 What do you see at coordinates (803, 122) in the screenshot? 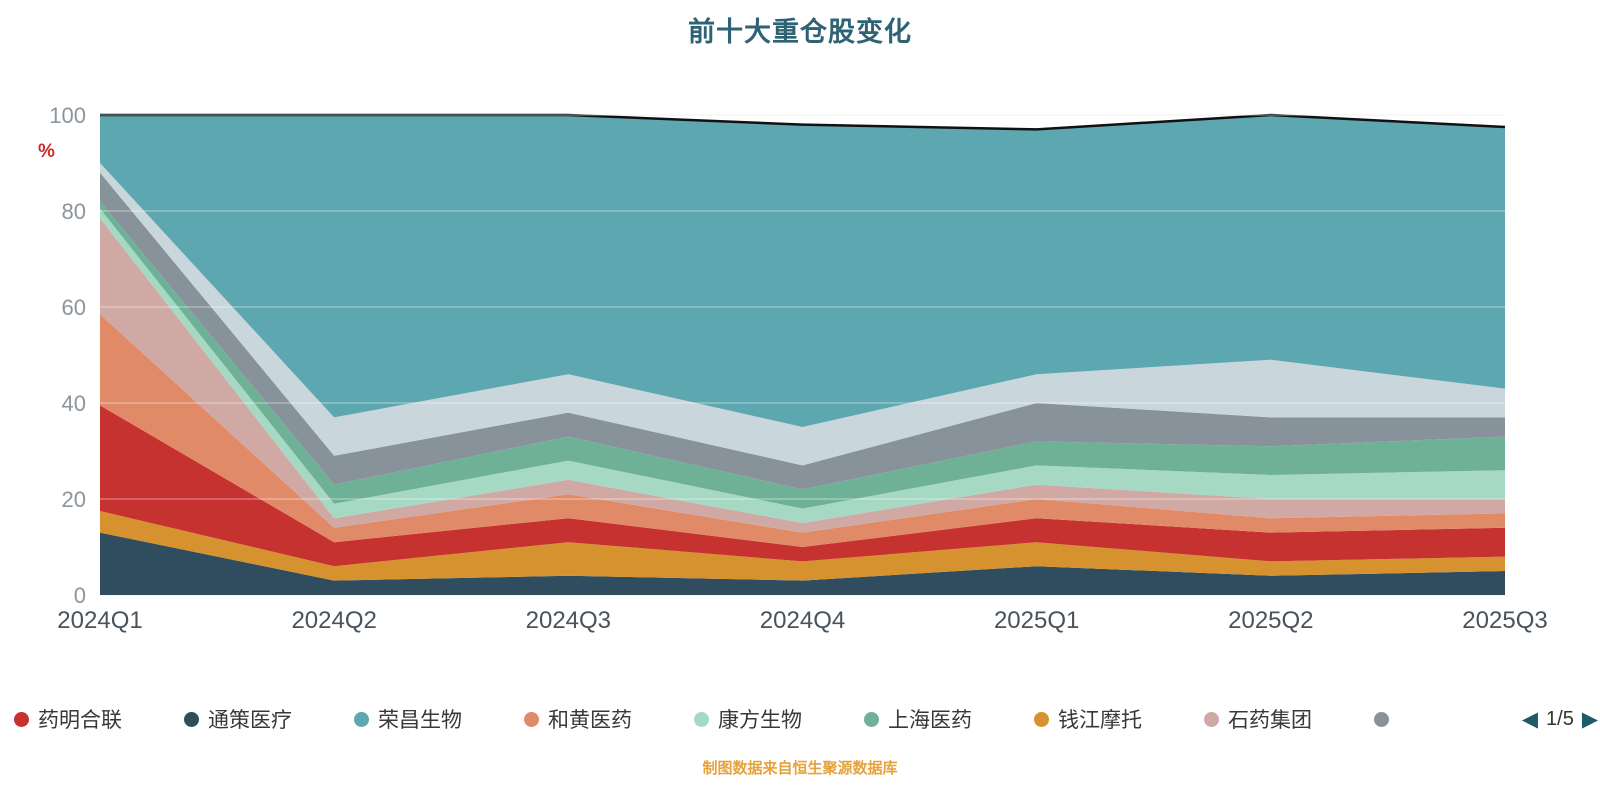
I see `total-top-line` at bounding box center [803, 122].